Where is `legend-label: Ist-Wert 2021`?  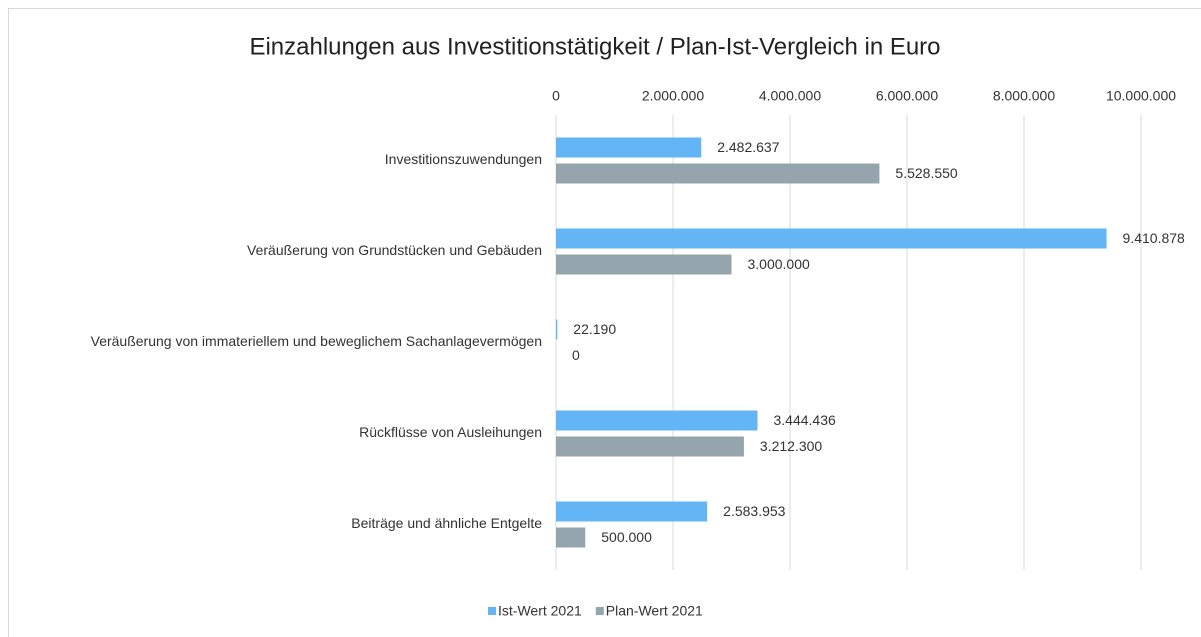
legend-label: Ist-Wert 2021 is located at coordinates (540, 611).